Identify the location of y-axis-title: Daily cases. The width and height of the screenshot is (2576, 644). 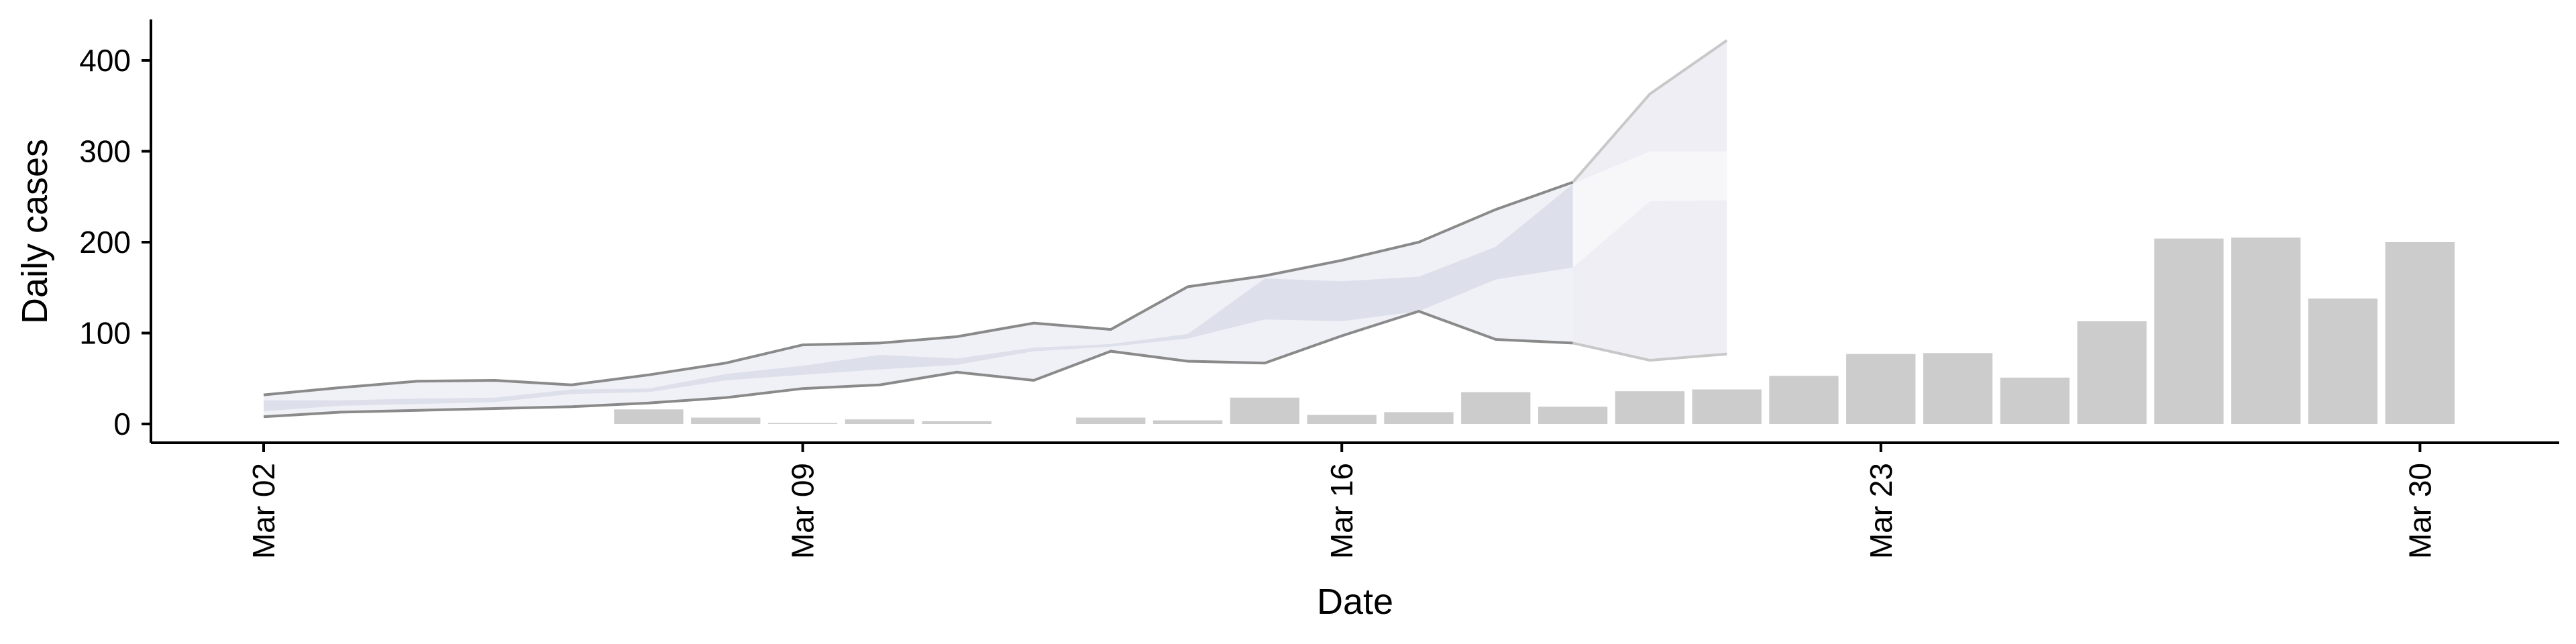
(35, 231).